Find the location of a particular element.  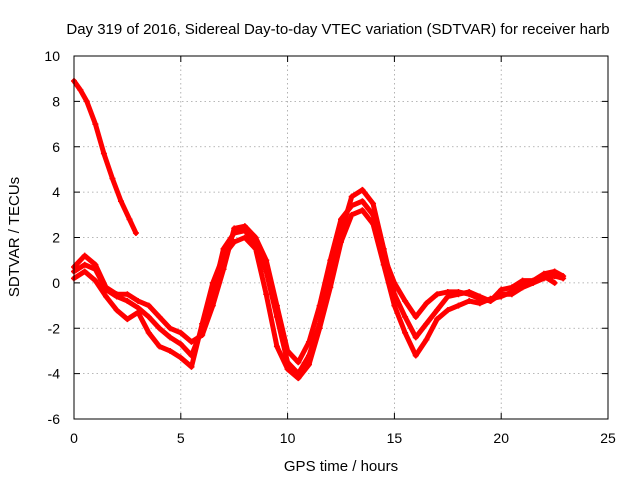

x-tick-label: 15 is located at coordinates (395, 438).